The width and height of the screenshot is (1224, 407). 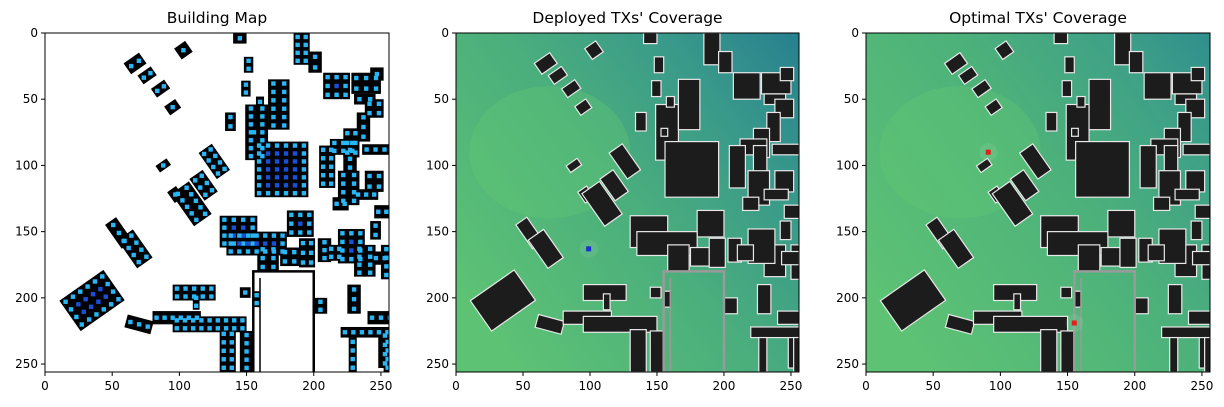 What do you see at coordinates (550, 152) in the screenshot?
I see `coverage-hotspot` at bounding box center [550, 152].